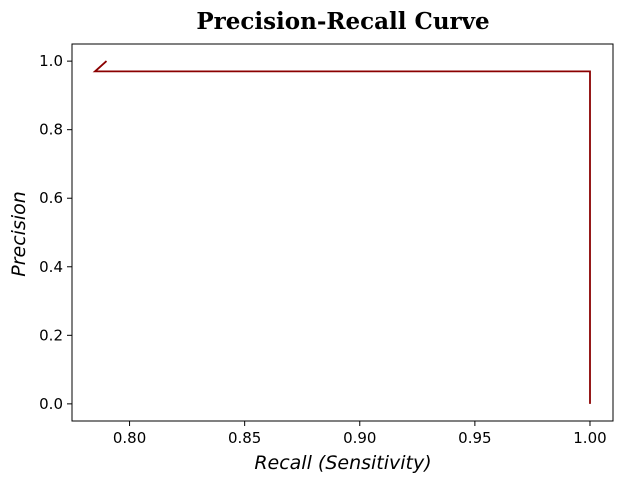  I want to click on y-axis-label: Precision, so click(19, 234).